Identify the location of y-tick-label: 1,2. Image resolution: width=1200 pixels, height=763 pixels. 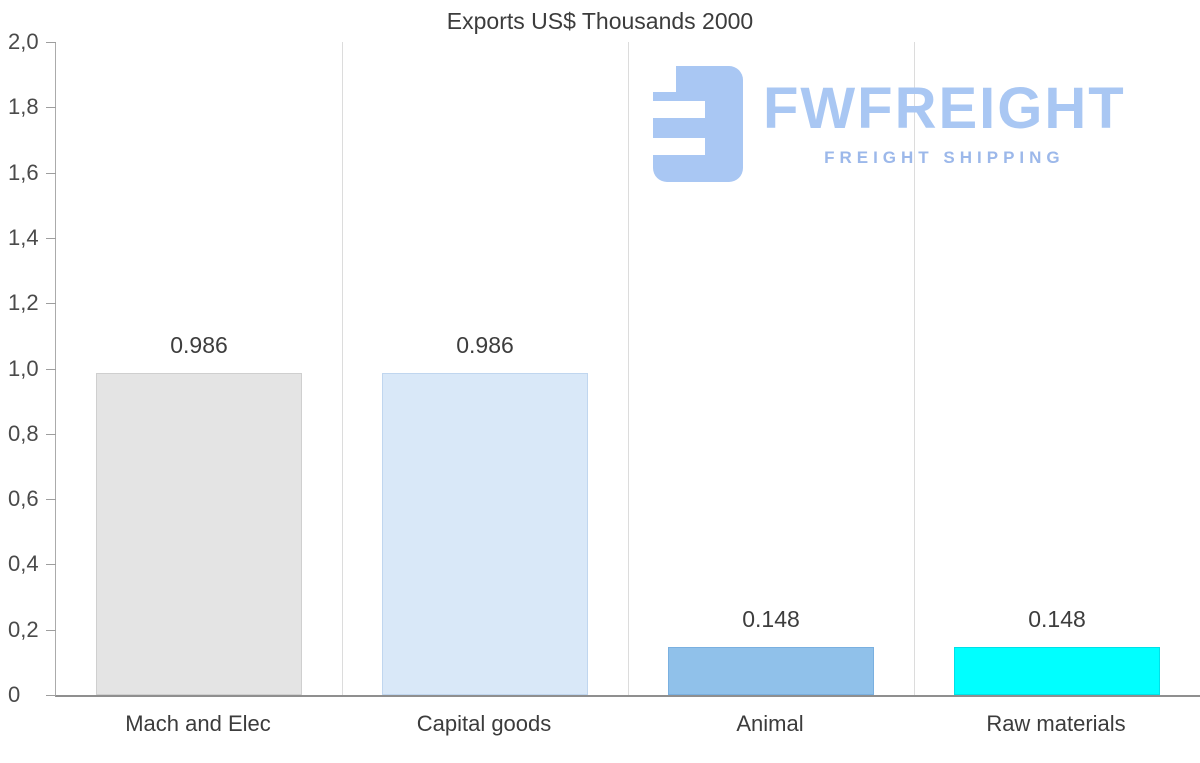
(23, 302).